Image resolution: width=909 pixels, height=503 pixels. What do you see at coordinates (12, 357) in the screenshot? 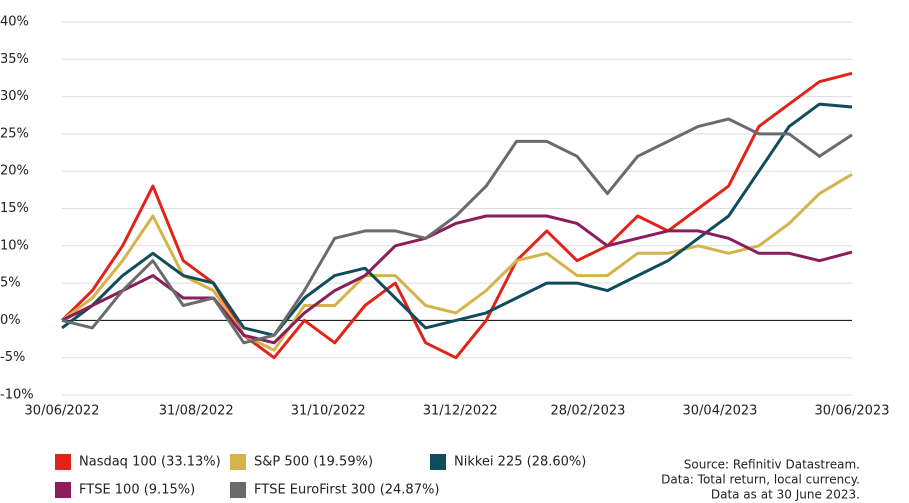
I see `y-tick-label: -5%` at bounding box center [12, 357].